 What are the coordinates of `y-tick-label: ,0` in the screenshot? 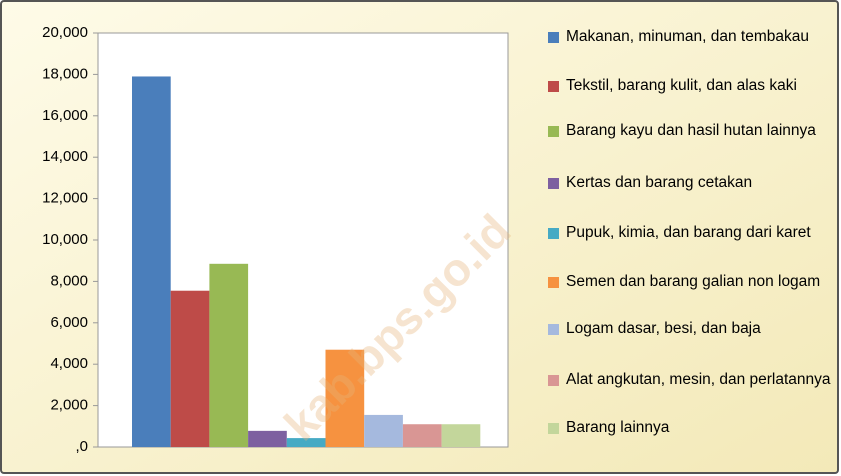 It's located at (81, 446).